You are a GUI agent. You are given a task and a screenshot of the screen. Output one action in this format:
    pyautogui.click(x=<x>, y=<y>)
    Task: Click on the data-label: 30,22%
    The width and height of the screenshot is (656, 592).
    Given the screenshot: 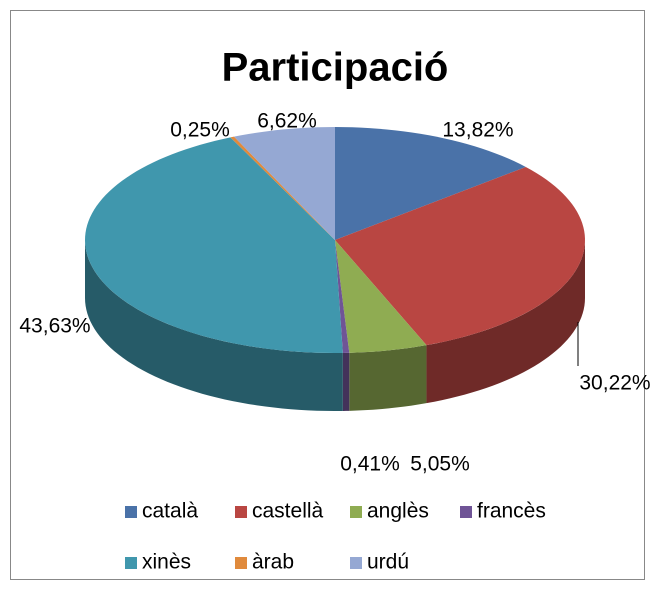 What is the action you would take?
    pyautogui.click(x=614, y=383)
    